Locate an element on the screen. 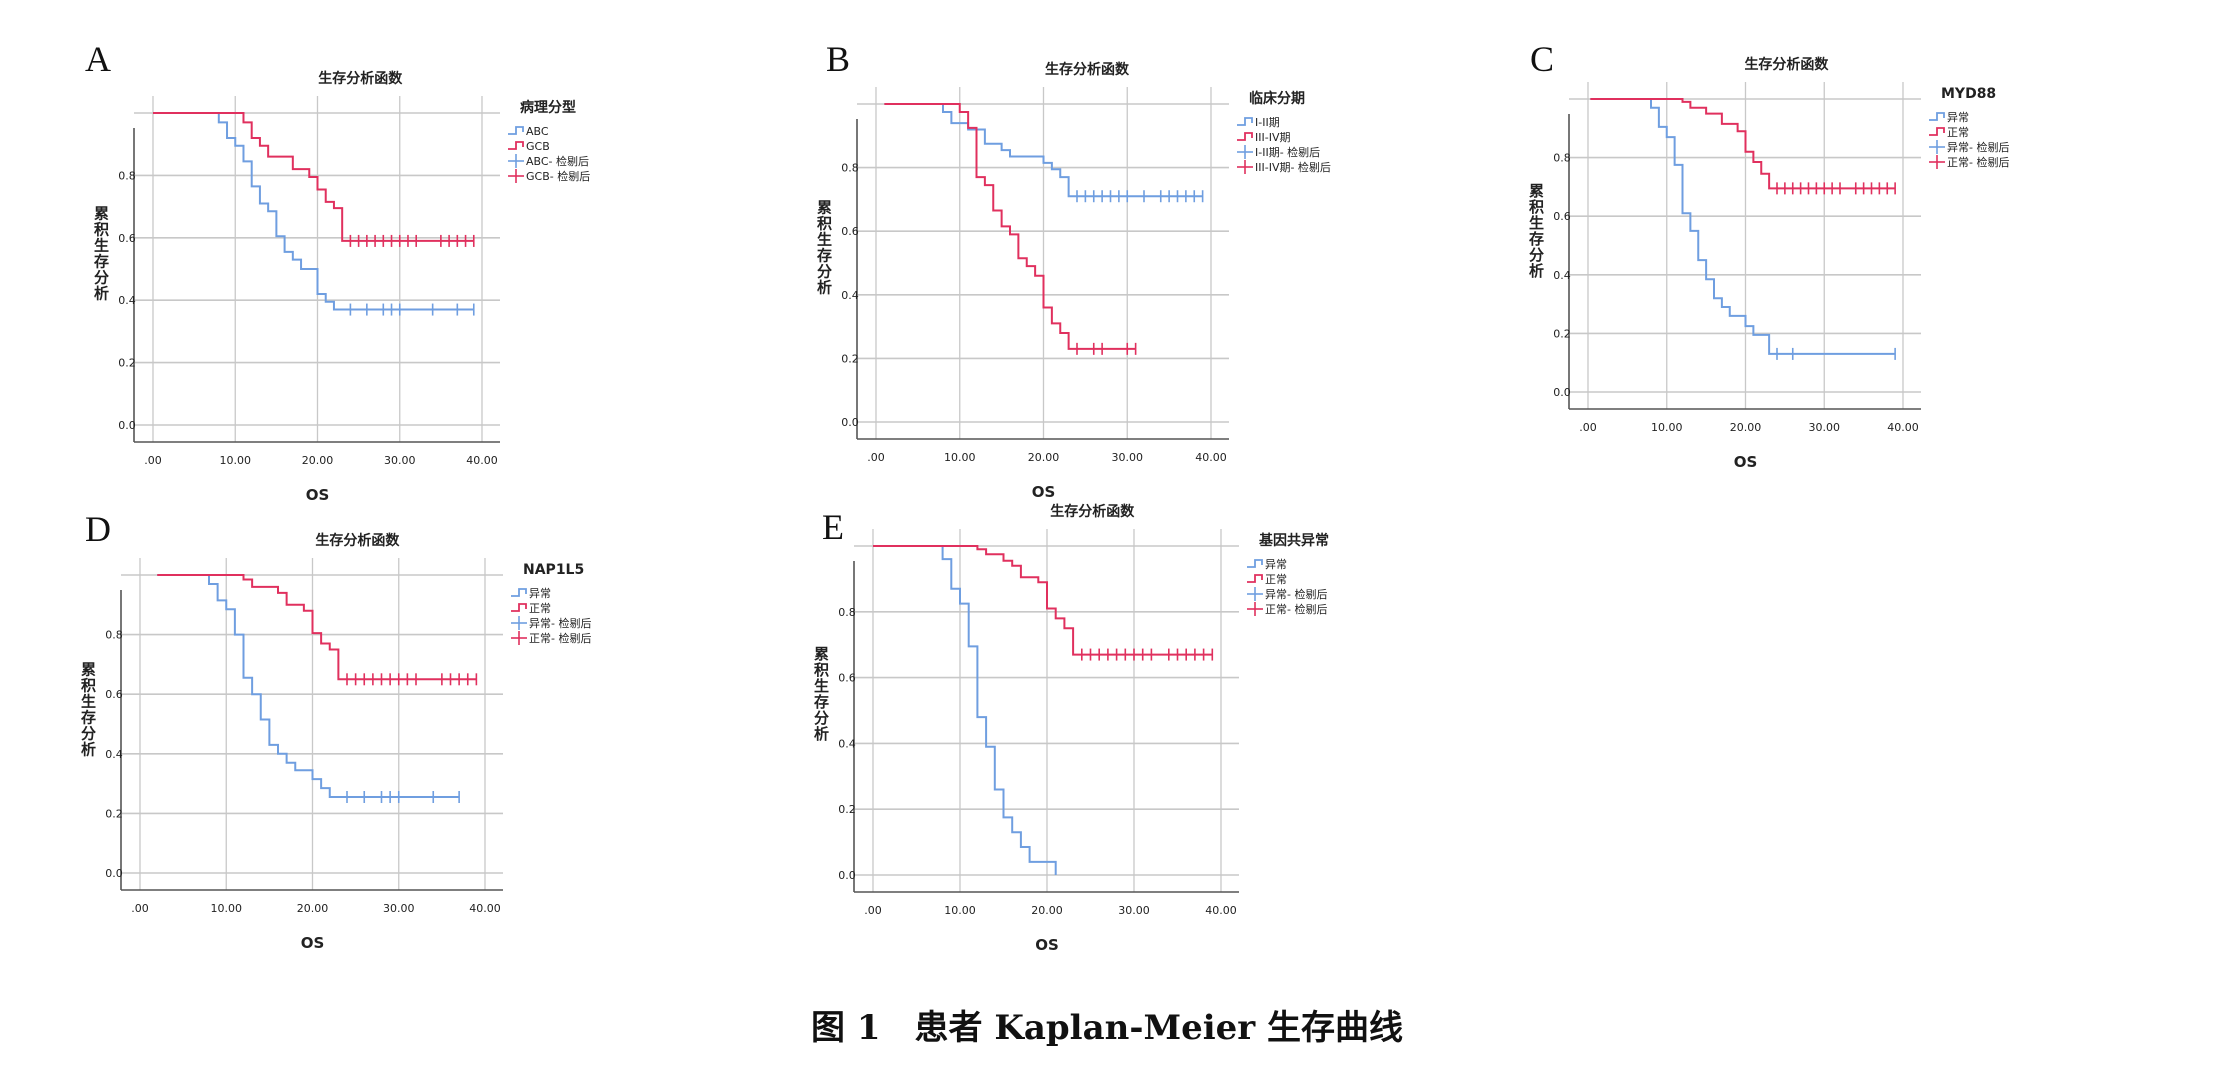 This screenshot has width=2214, height=1072. legend-item-label: ABC is located at coordinates (537, 131).